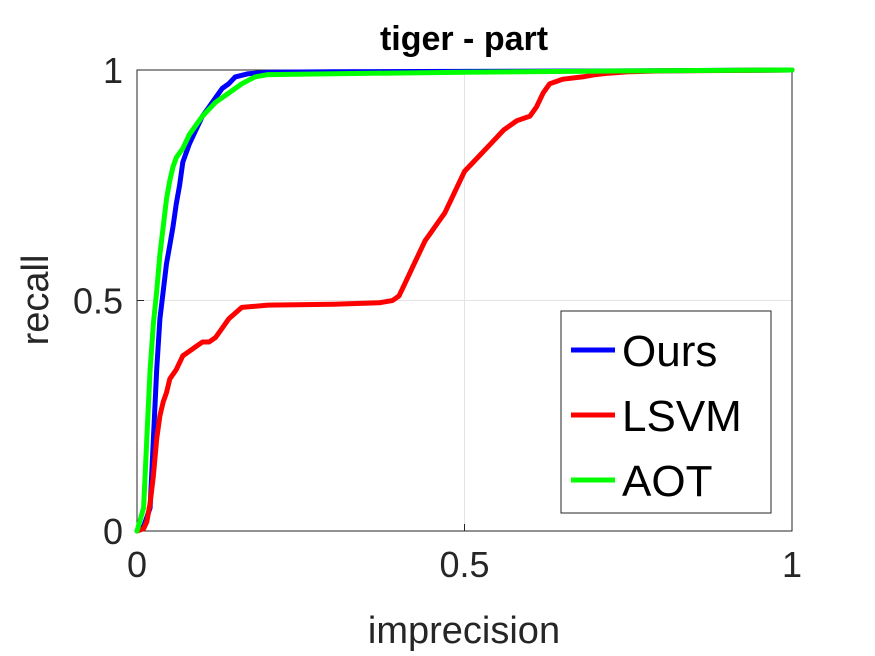 This screenshot has height=656, width=875. I want to click on y-tick-label: 0.5, so click(98, 301).